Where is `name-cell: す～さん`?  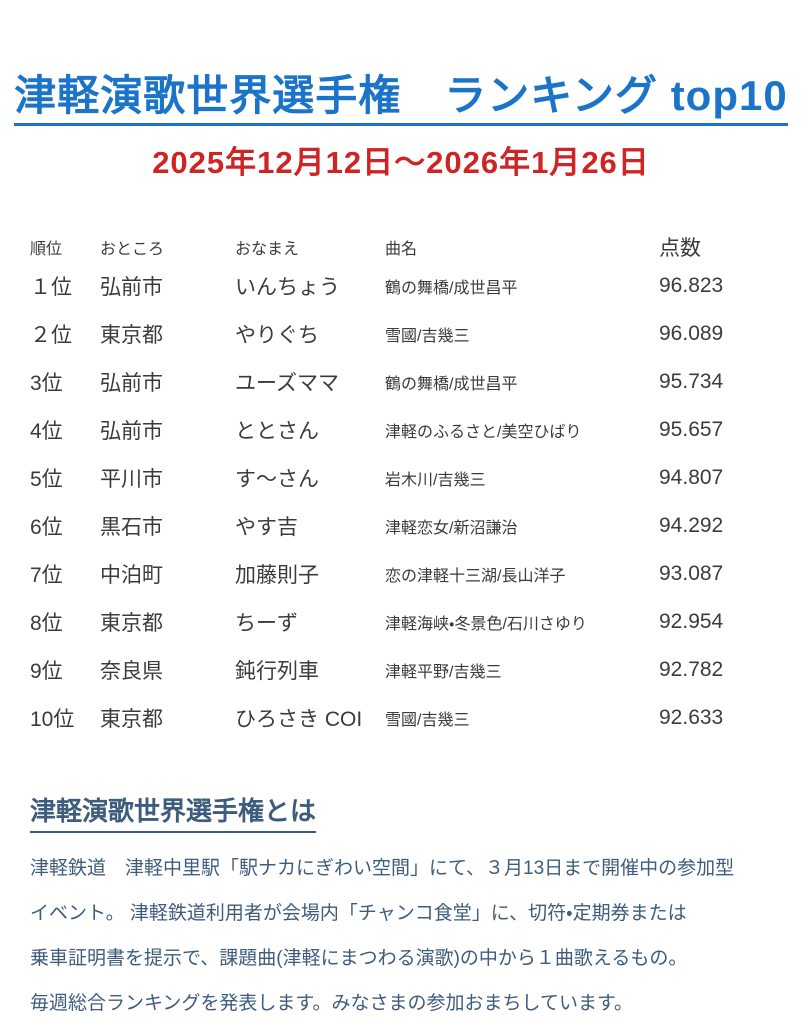
name-cell: す～さん is located at coordinates (277, 480).